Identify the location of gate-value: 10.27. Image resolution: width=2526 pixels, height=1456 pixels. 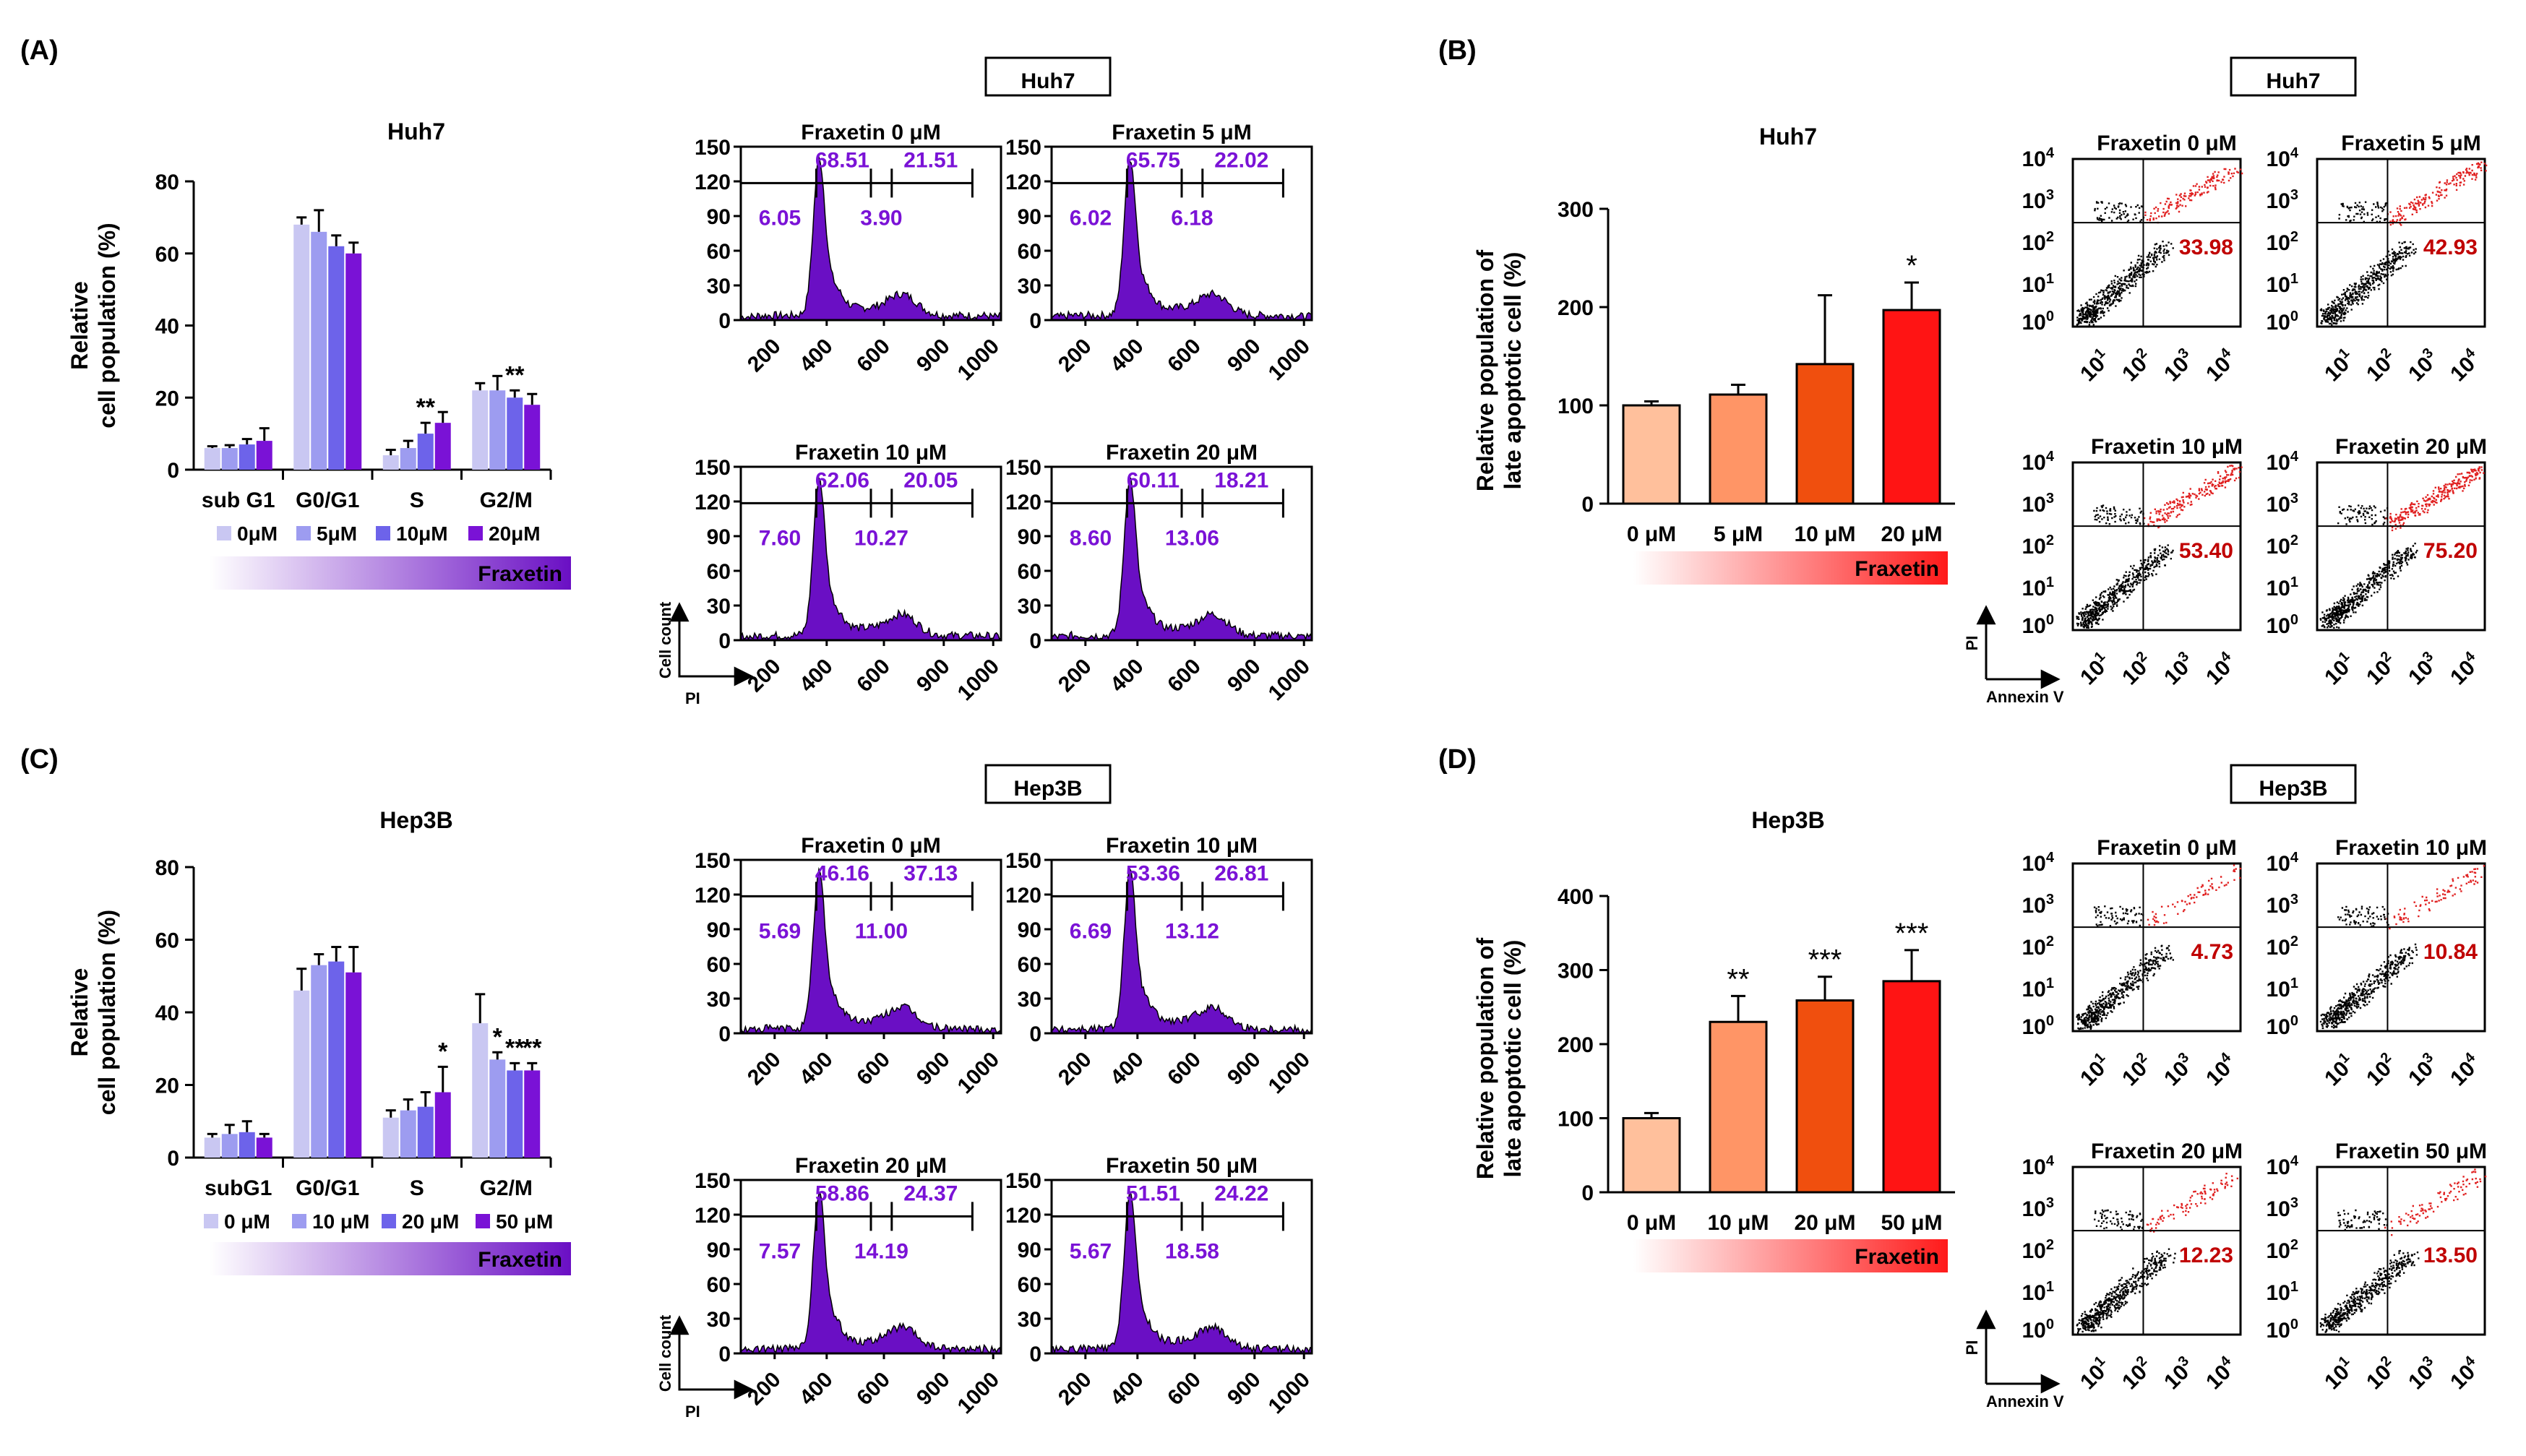
(881, 538).